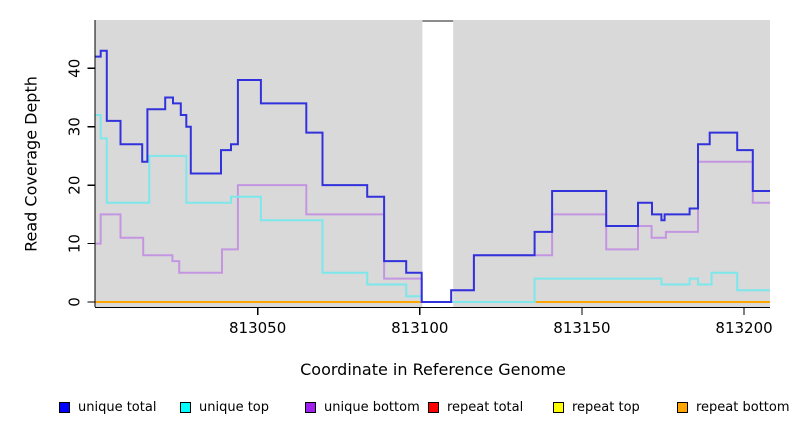 This screenshot has height=432, width=792. I want to click on x-tick-label: 813100, so click(419, 328).